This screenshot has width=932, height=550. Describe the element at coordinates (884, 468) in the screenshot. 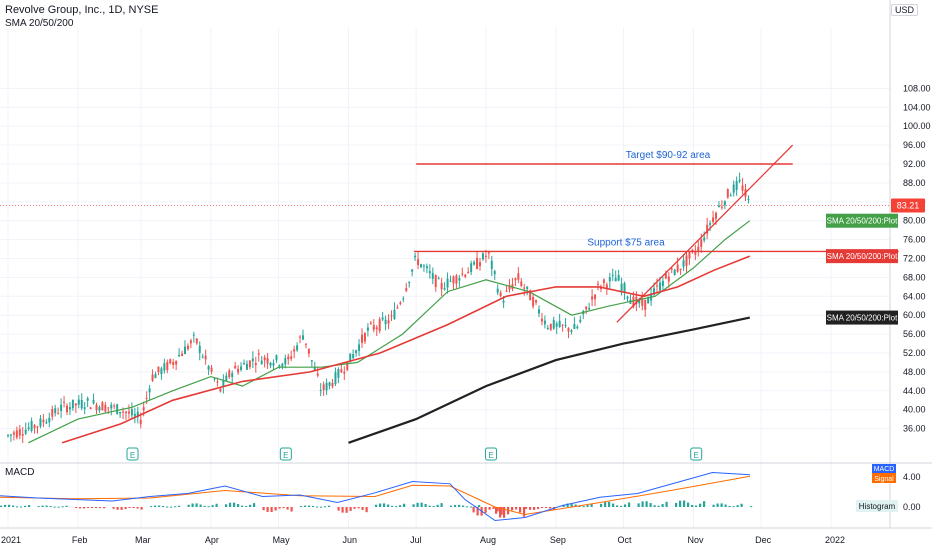

I see `macd-legend-badge` at that location.